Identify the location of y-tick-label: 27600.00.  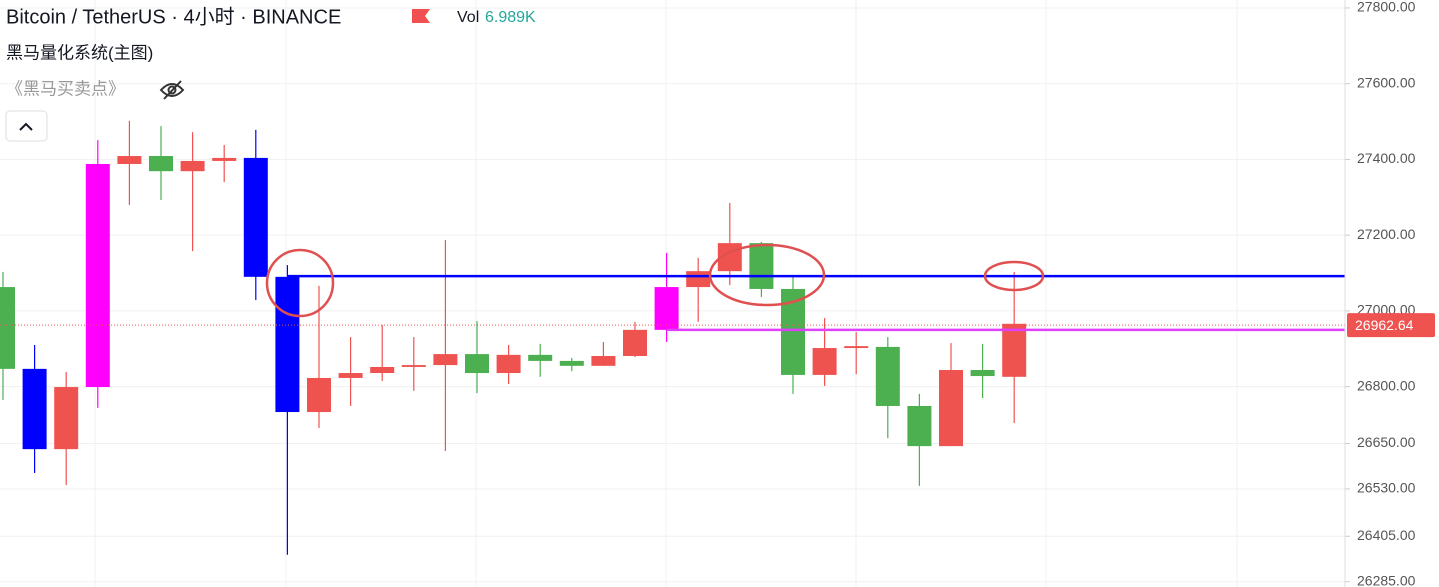
(1386, 82).